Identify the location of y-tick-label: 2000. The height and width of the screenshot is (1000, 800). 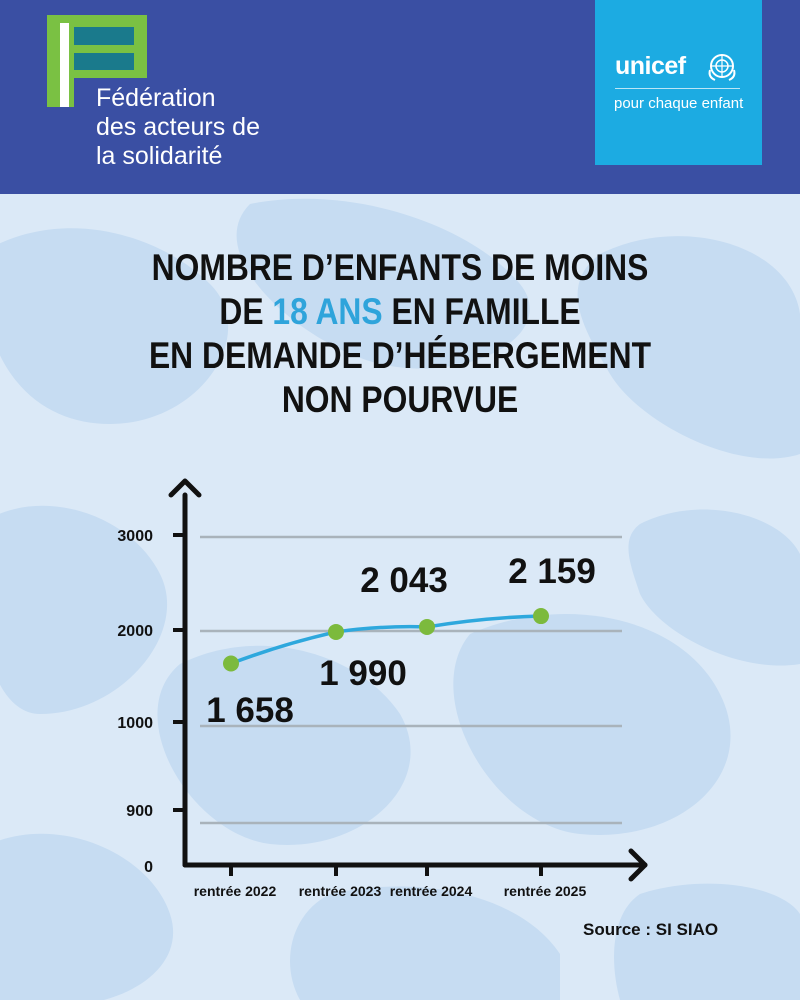
(135, 631).